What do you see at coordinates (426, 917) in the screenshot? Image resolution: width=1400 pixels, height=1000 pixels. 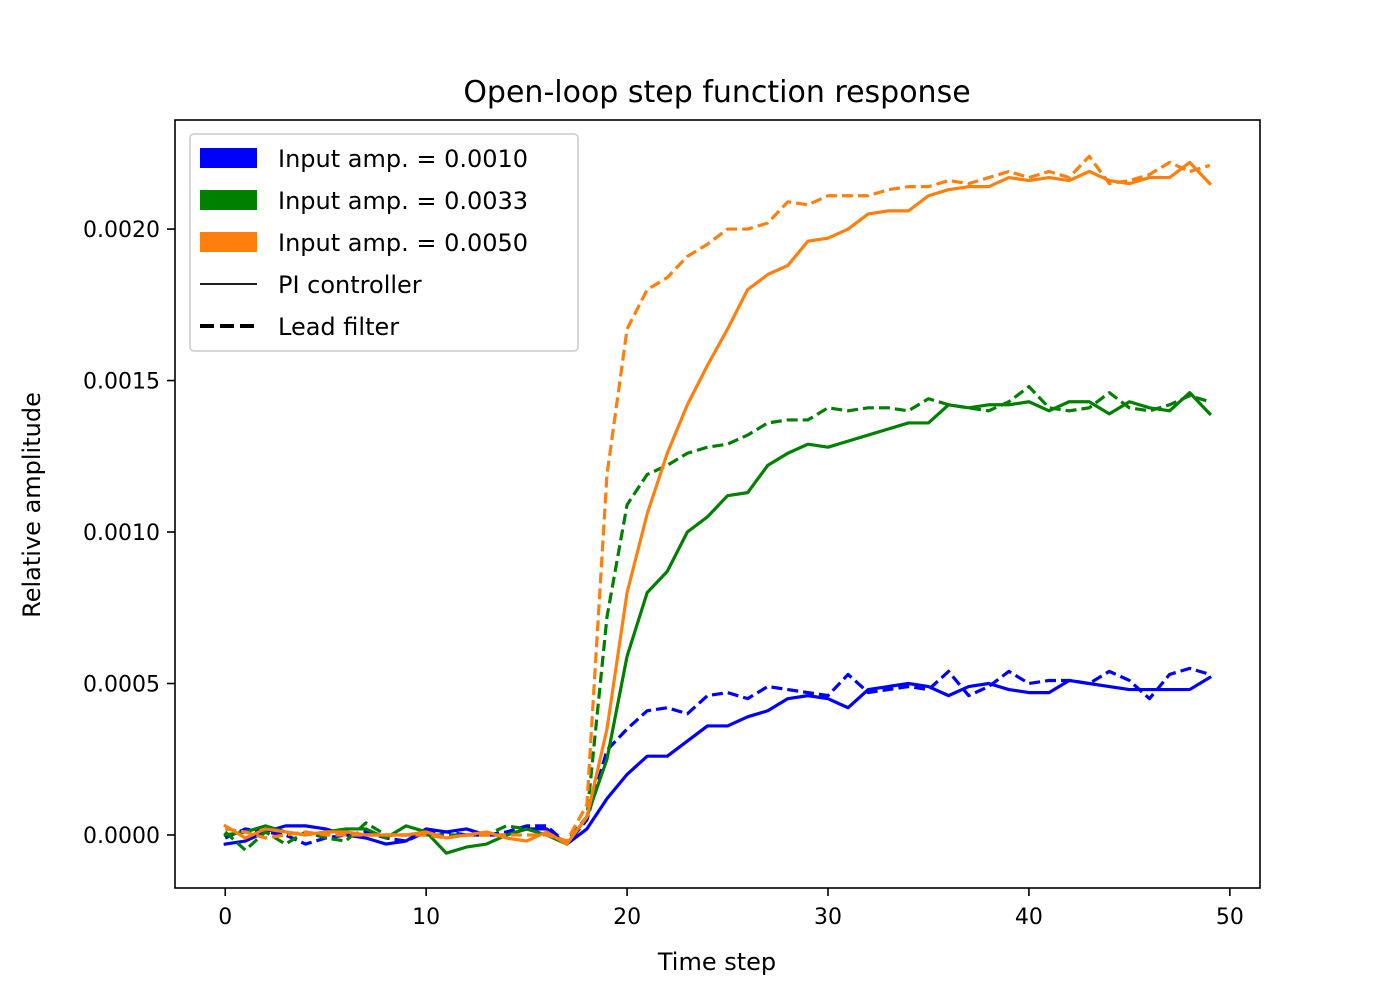 I see `x-tick-label: 10` at bounding box center [426, 917].